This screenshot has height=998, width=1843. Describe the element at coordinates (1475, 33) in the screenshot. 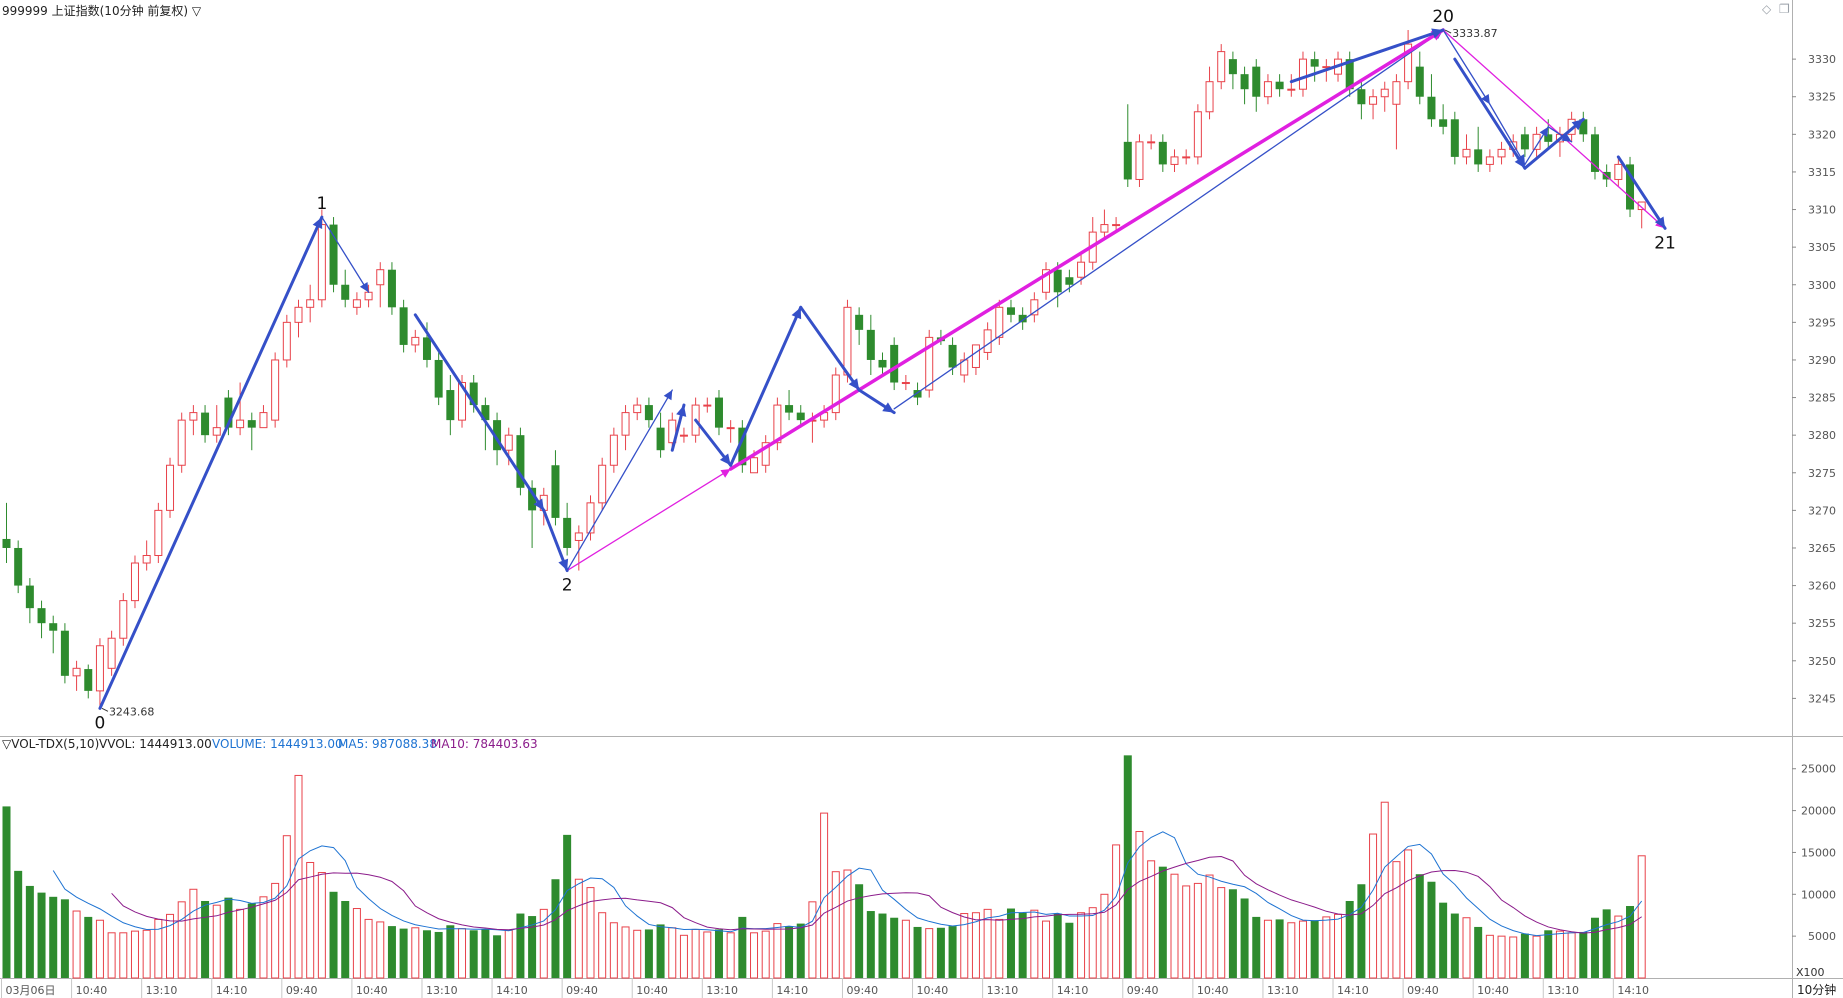

I see `extreme-value-label: 3333.87` at that location.